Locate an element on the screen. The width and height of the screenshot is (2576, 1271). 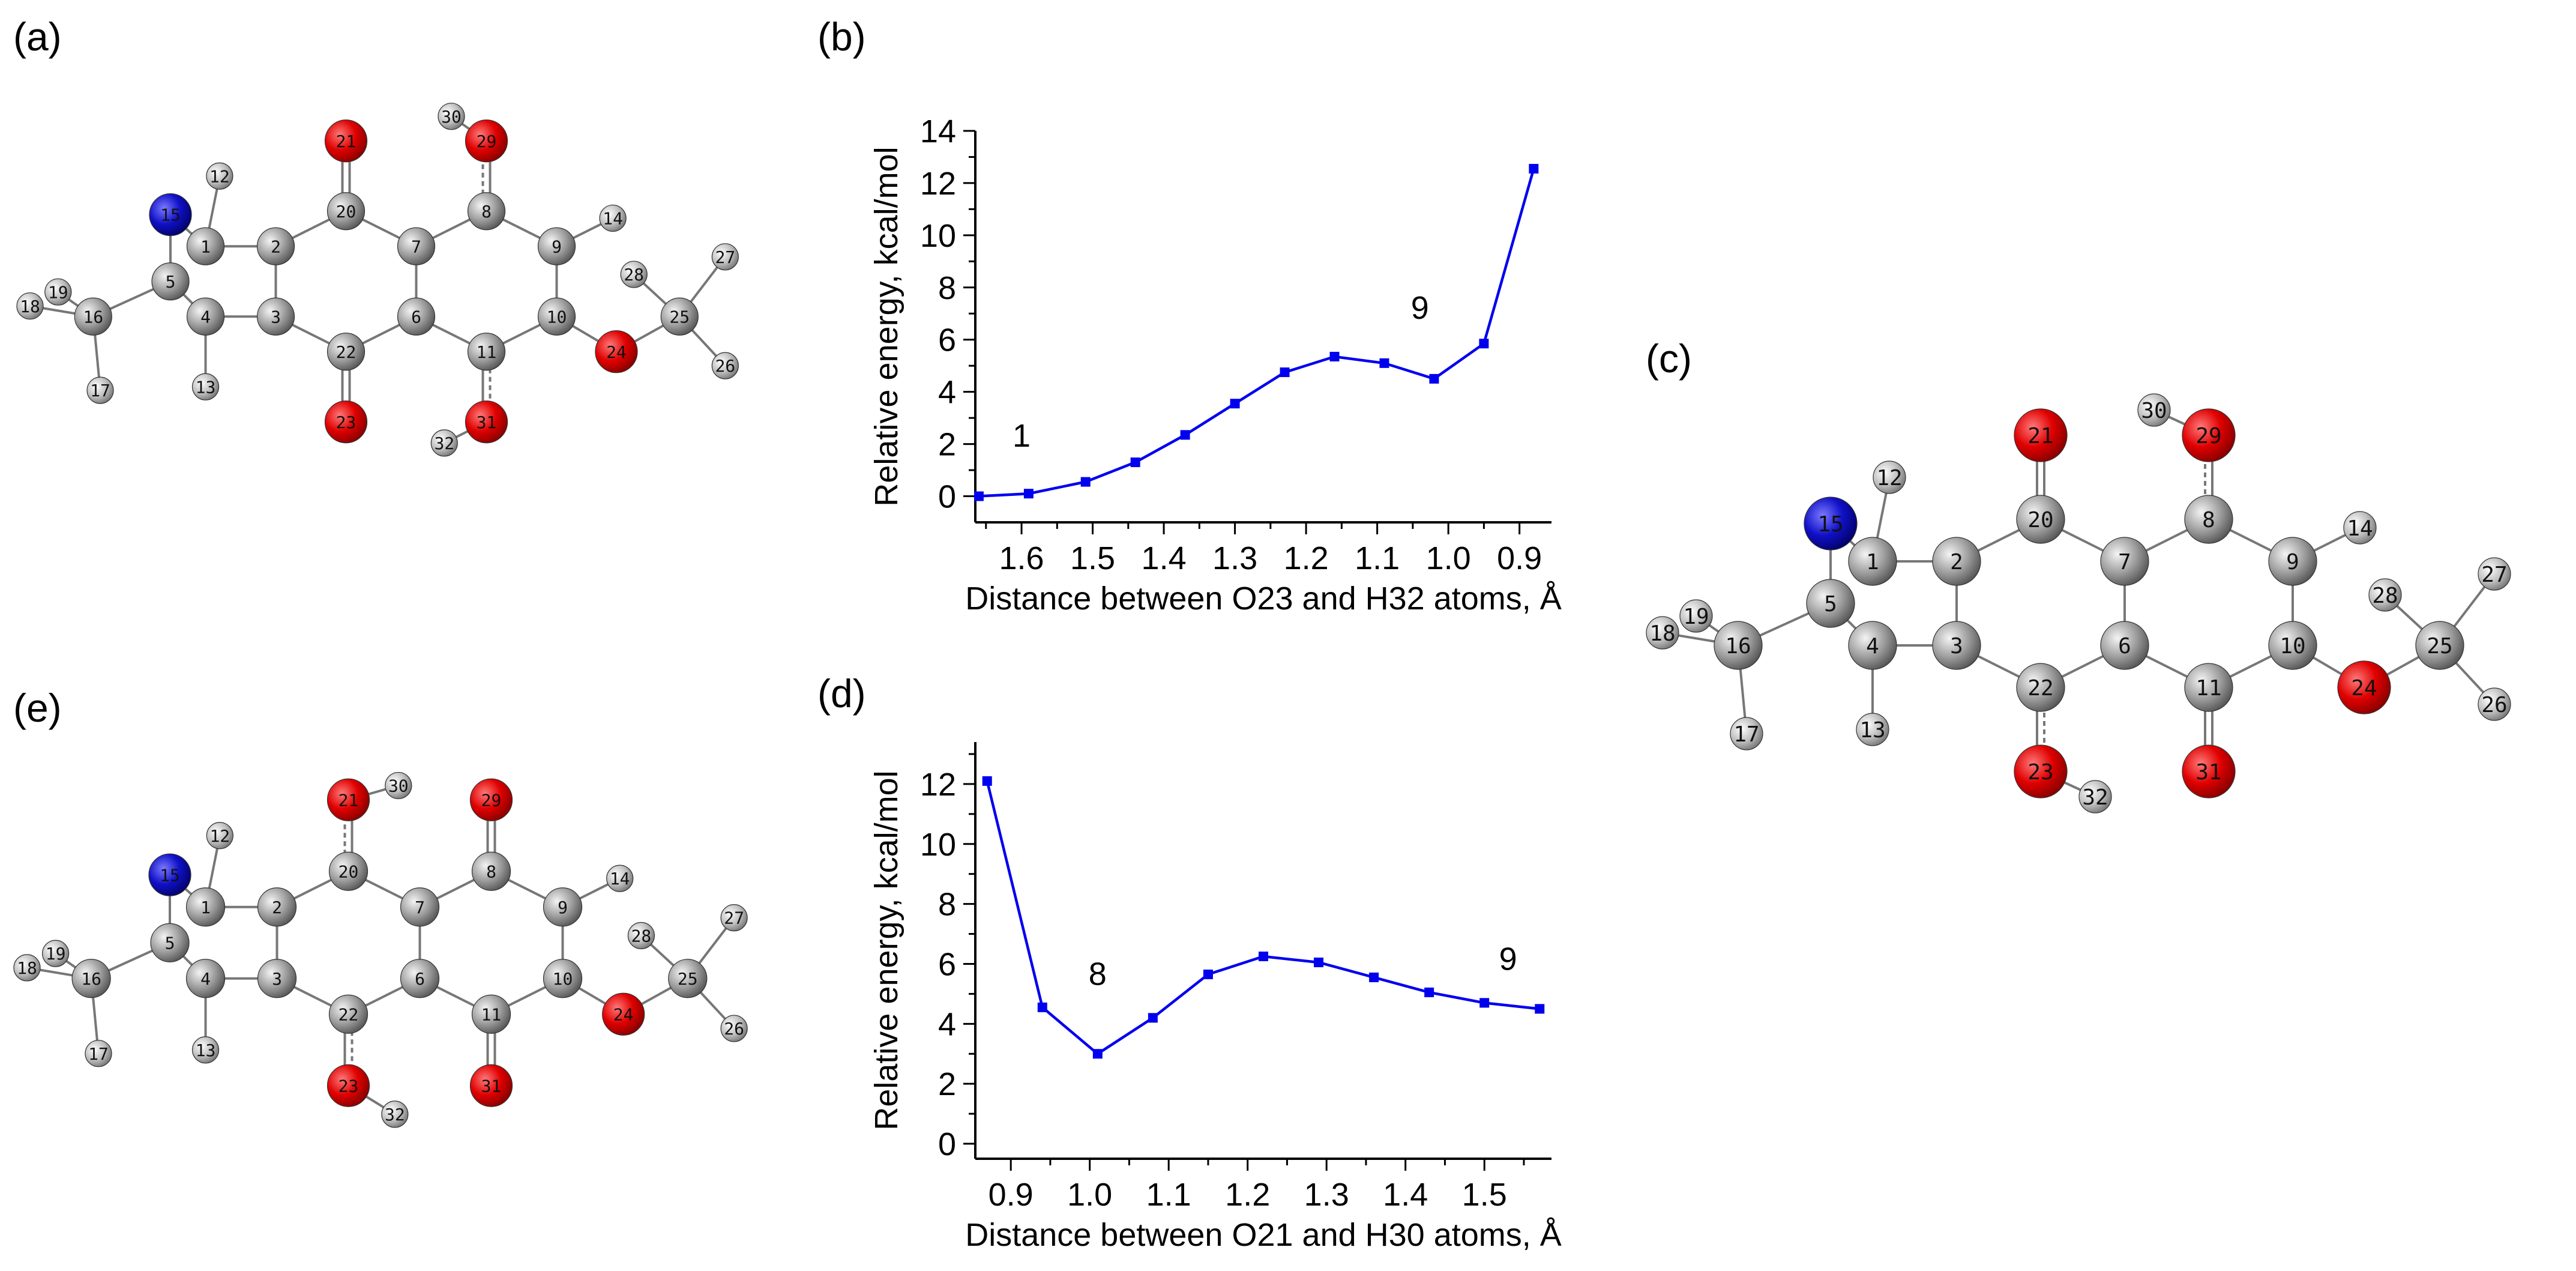
atom-number-label: 21 is located at coordinates (346, 141).